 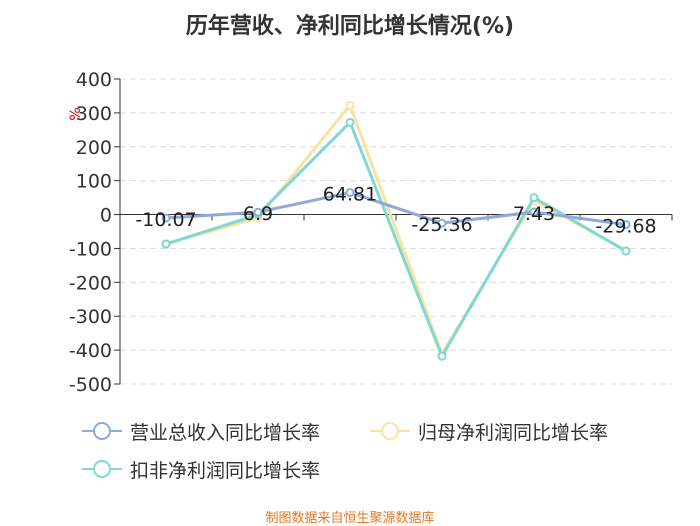 I want to click on x-tick-label: 2020, so click(x=258, y=398).